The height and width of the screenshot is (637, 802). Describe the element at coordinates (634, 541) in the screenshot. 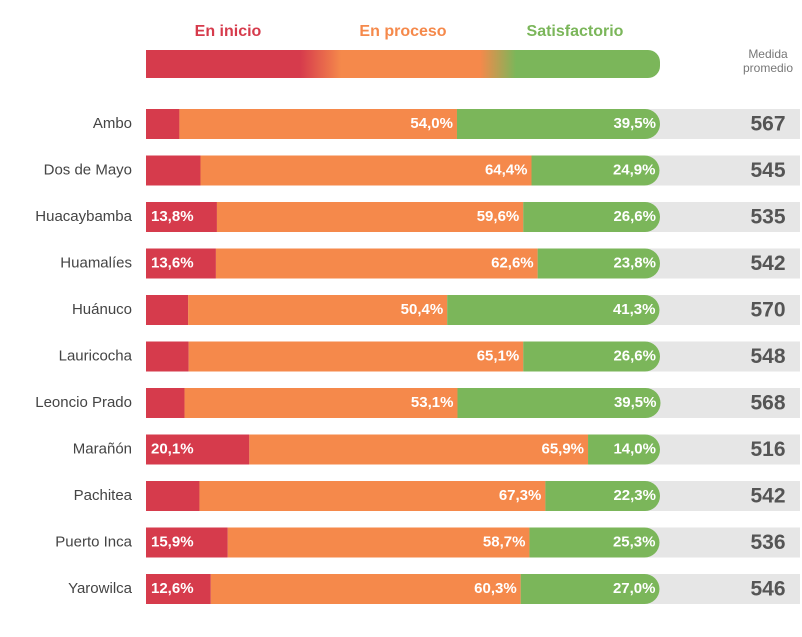

I see `value-label: 25,3%` at that location.